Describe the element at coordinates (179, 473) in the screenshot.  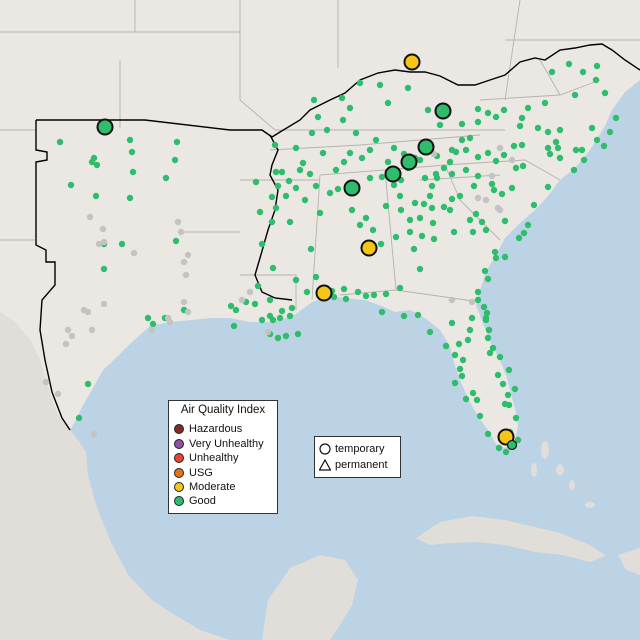
I see `usg-swatch-icon` at that location.